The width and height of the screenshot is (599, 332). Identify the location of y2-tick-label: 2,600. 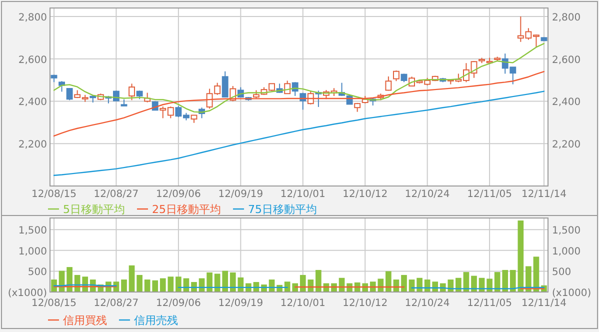
(566, 60).